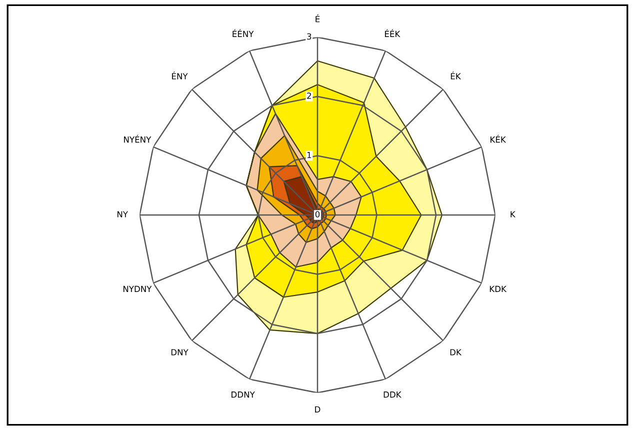  Describe the element at coordinates (513, 214) in the screenshot. I see `spoke-label: K` at that location.